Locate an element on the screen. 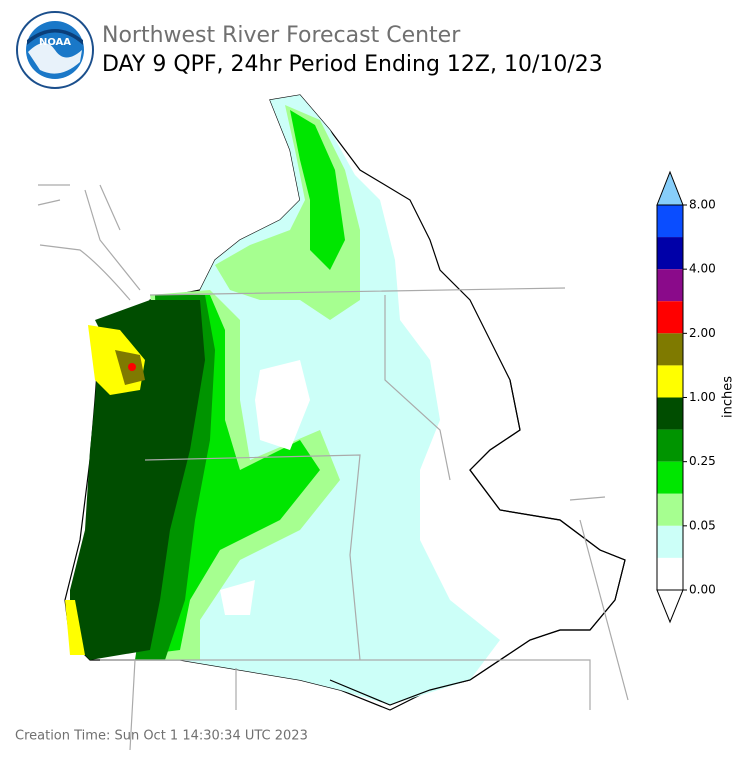 This screenshot has width=756, height=760. legend-tick-label: 0.05 is located at coordinates (702, 525).